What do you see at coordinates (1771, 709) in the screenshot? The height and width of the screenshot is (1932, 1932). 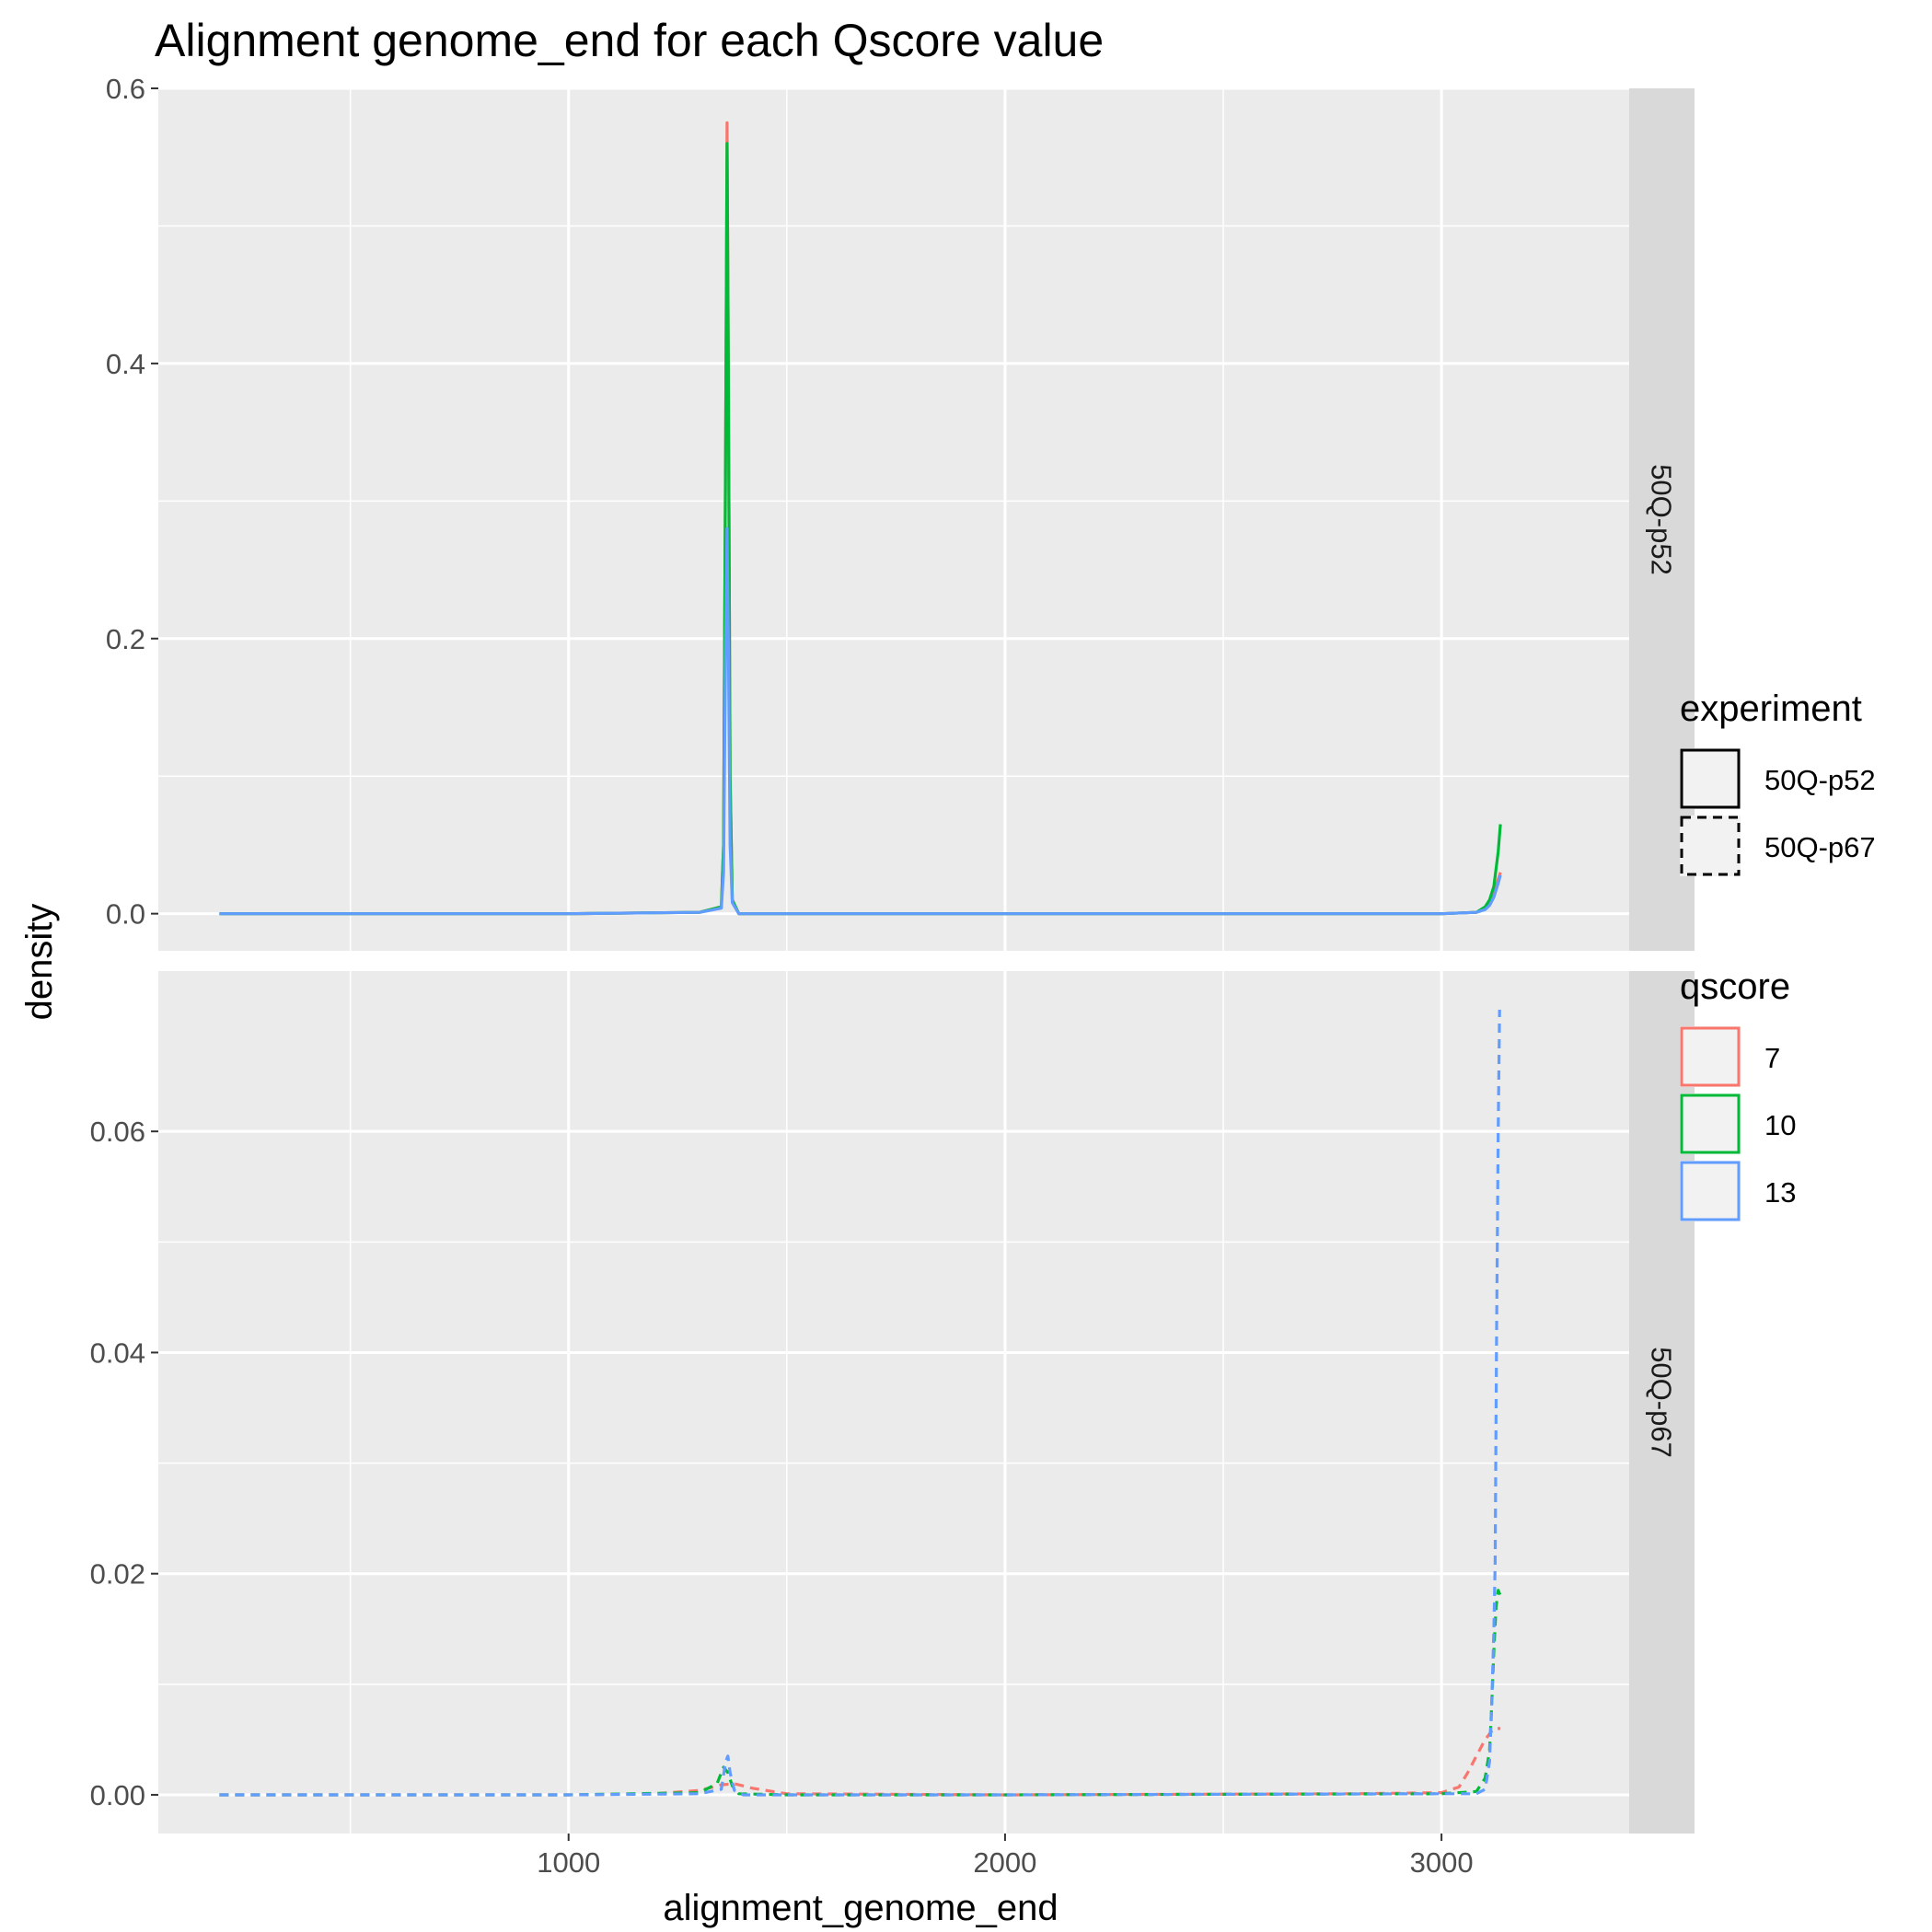 I see `legend-title: experiment` at bounding box center [1771, 709].